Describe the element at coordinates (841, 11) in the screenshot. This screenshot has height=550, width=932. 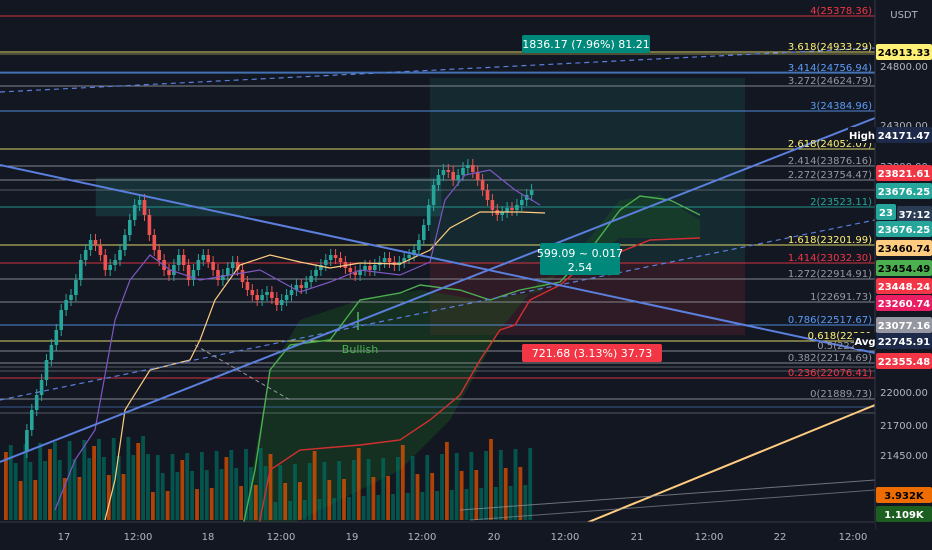
I see `fib-label: 4(25378.36)` at that location.